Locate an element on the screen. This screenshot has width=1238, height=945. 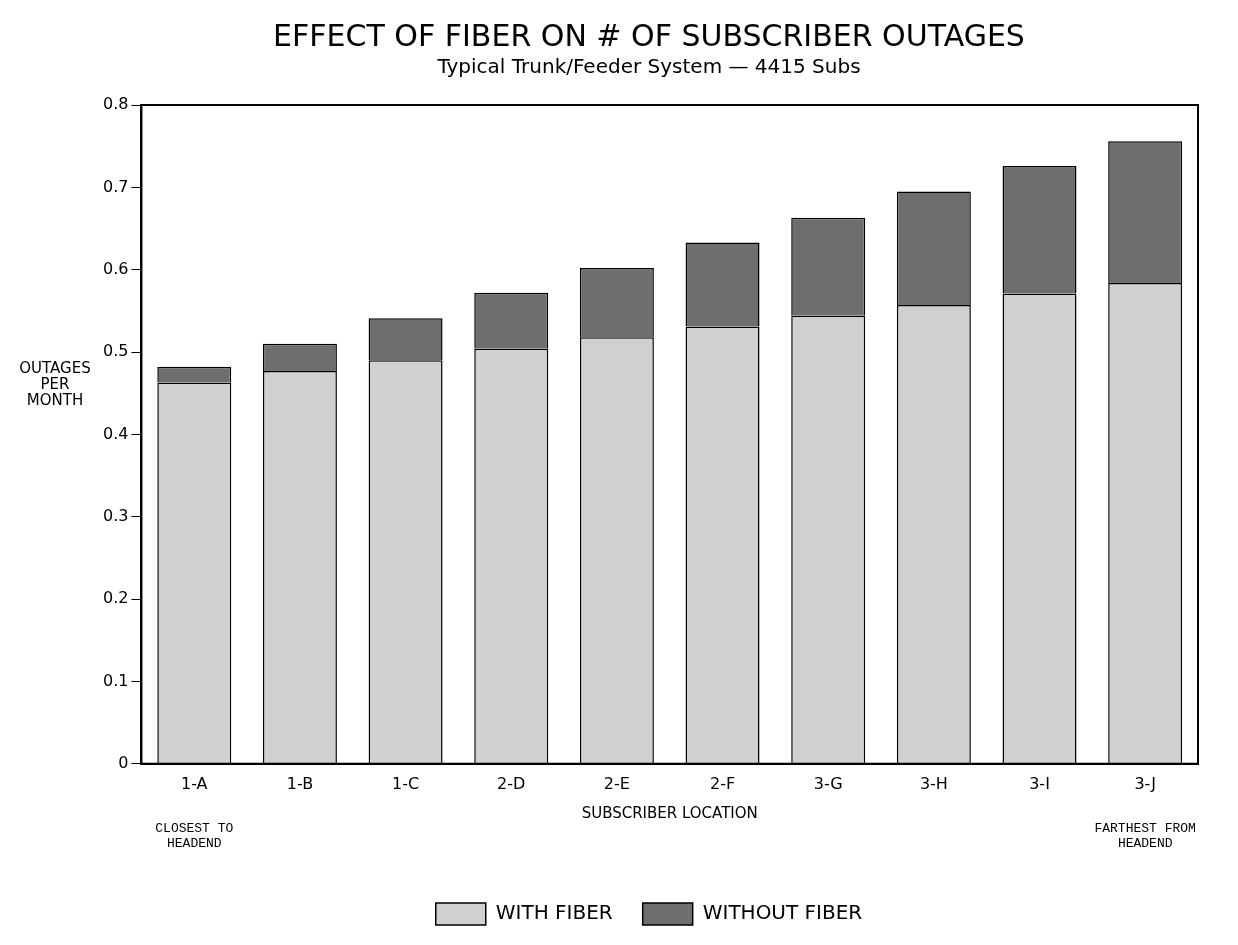
x-tick-label: 3-I is located at coordinates (1039, 783).